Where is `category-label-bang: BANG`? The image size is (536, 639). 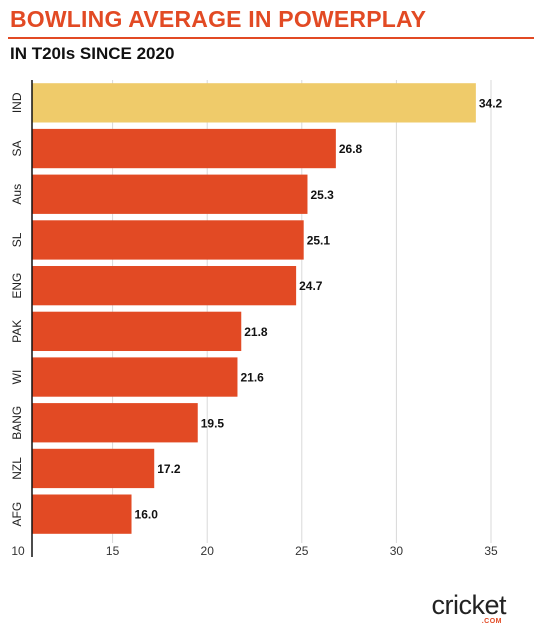
category-label-bang: BANG is located at coordinates (17, 423).